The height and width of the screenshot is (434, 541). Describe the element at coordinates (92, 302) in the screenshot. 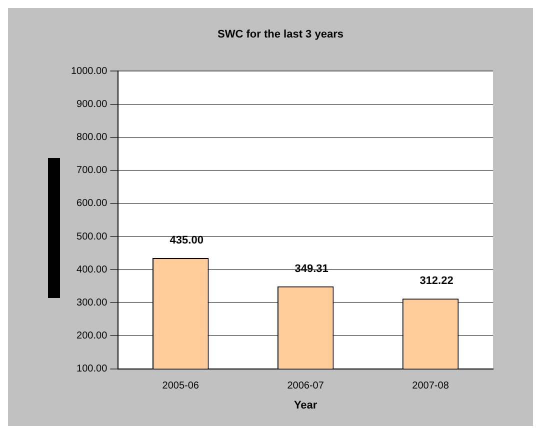

I see `y-tick-label: 300.00` at that location.